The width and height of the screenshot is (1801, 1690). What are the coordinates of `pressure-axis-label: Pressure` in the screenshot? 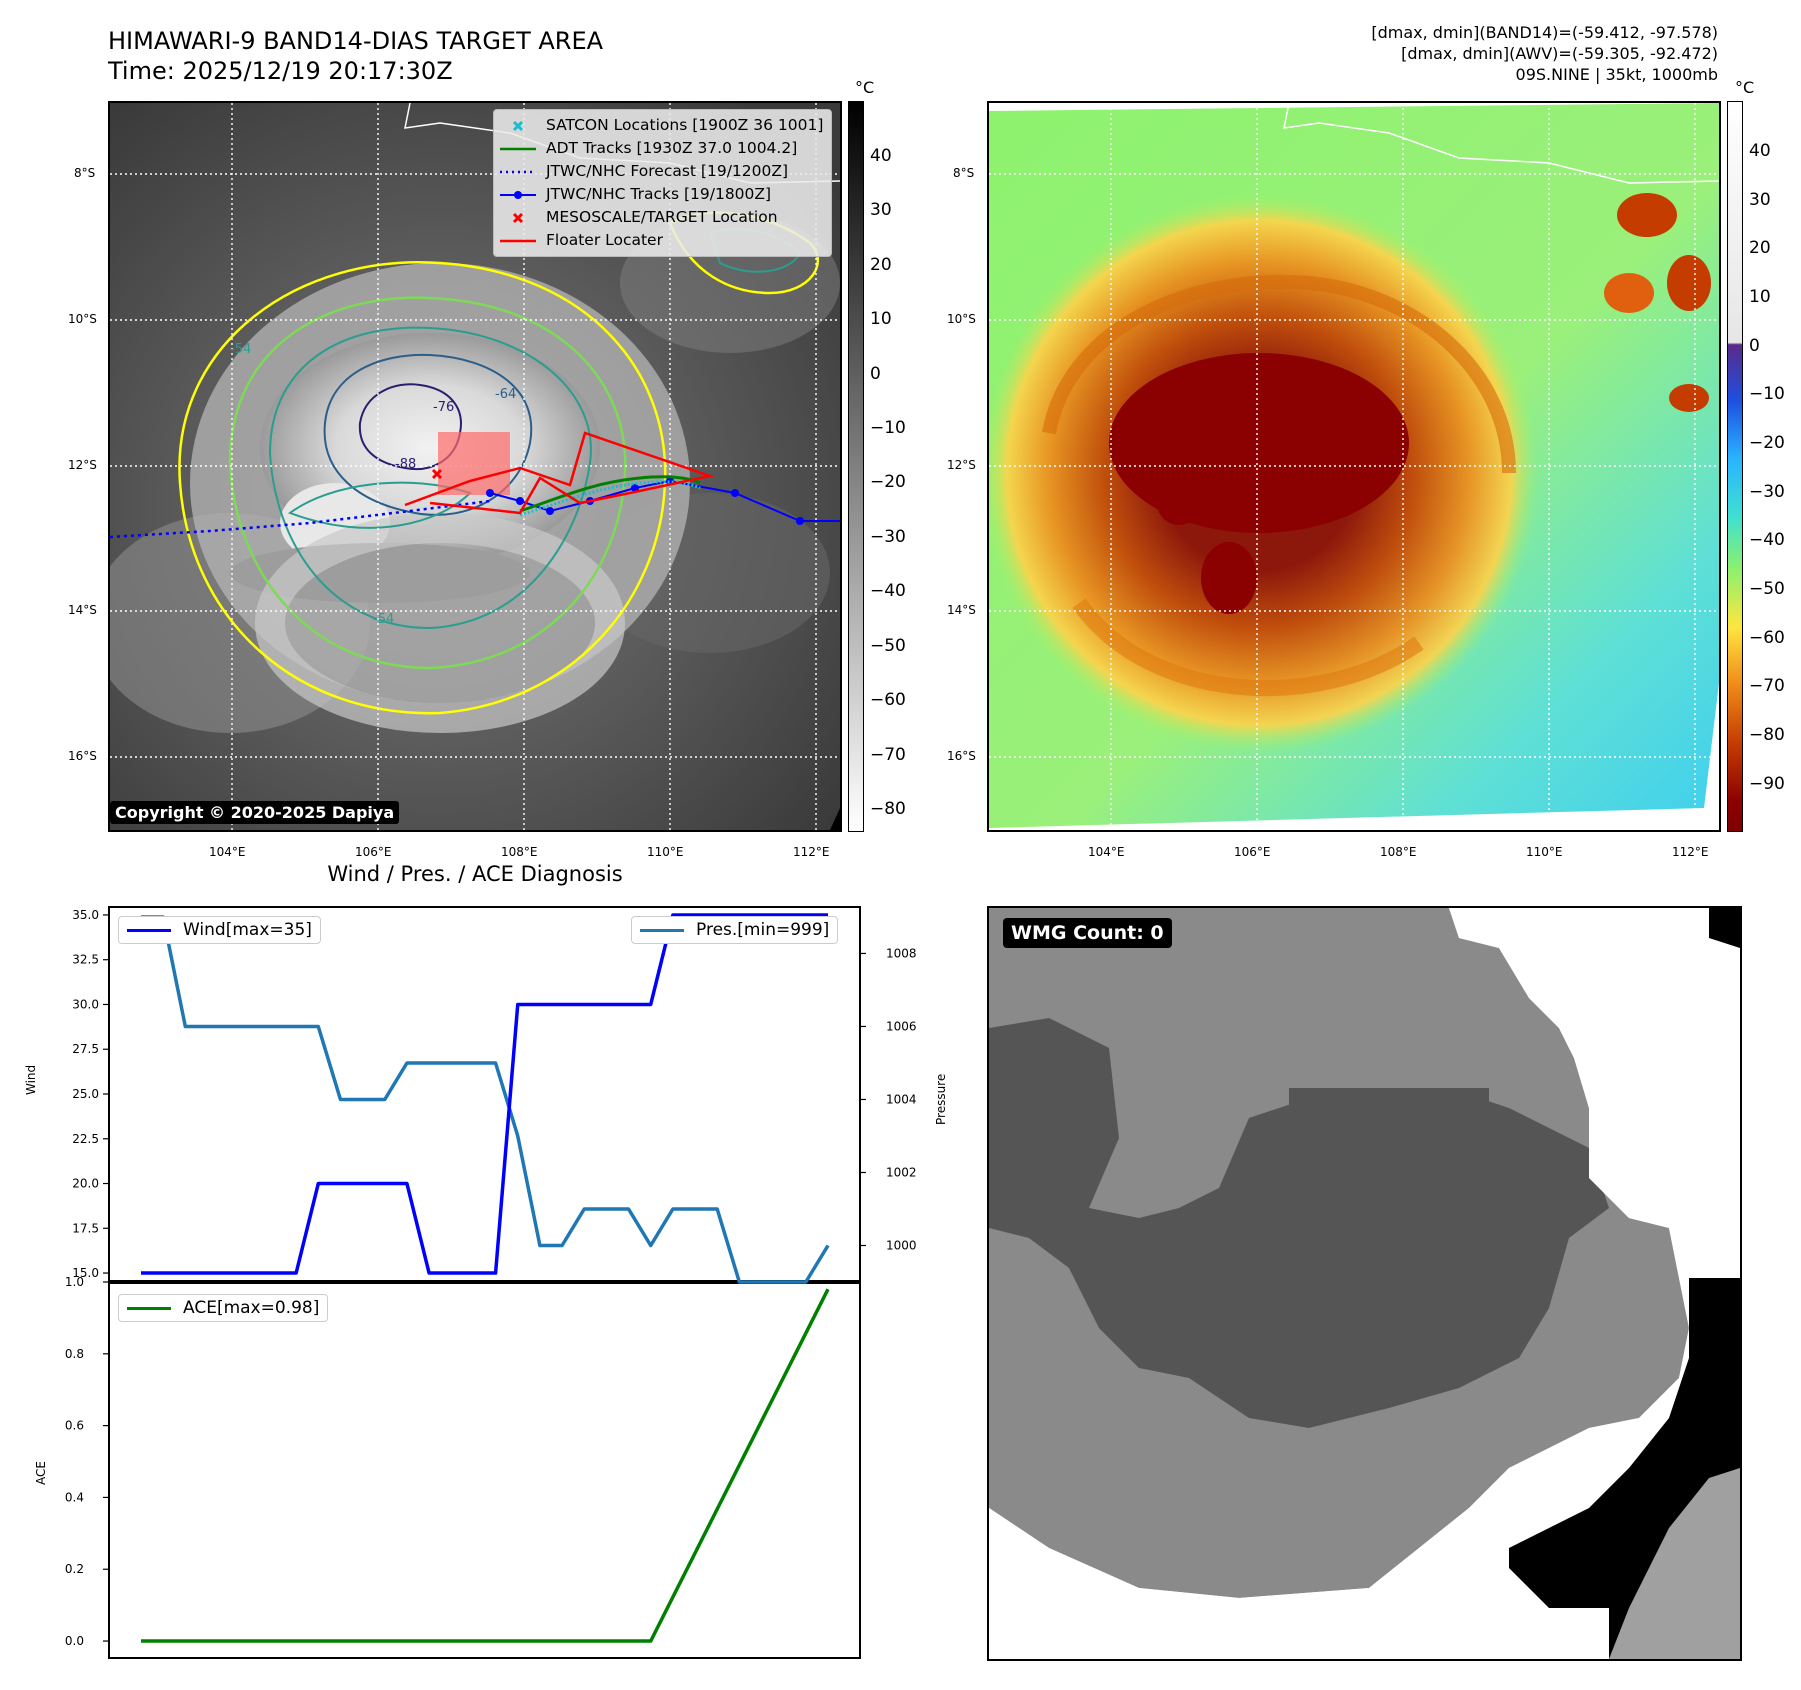 It's located at (941, 1099).